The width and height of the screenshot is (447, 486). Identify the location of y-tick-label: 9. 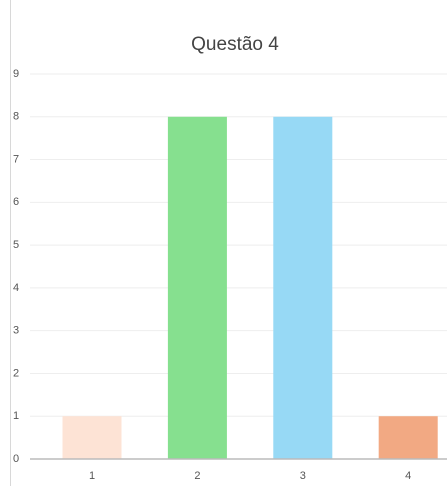
(16, 74).